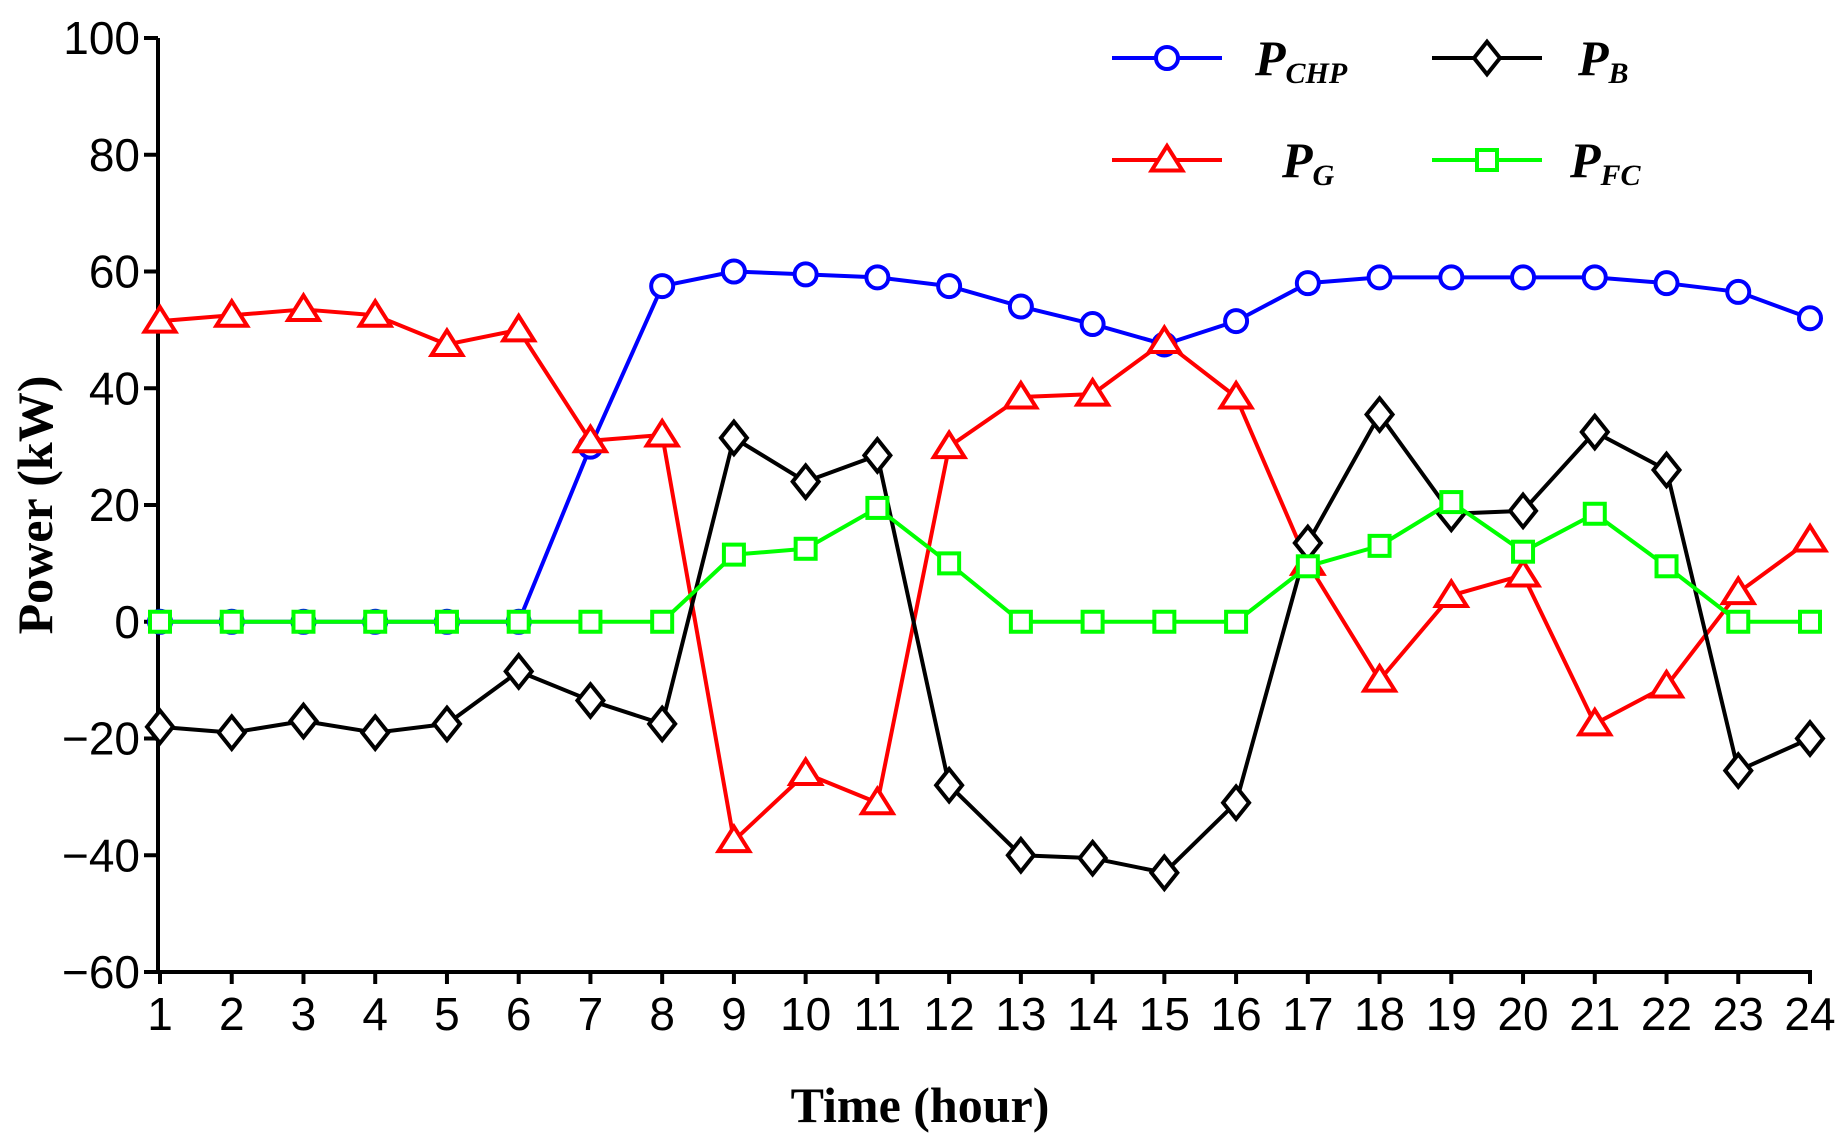 Image resolution: width=1846 pixels, height=1144 pixels. Describe the element at coordinates (1164, 1014) in the screenshot. I see `x-tick-label: 15` at that location.